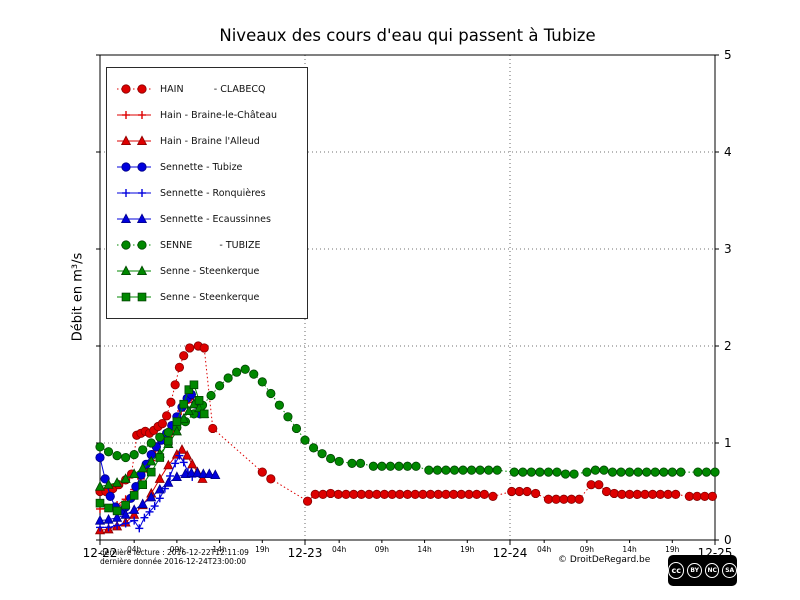  I want to click on y-axis-label: Débit en m³/s, so click(78, 297).